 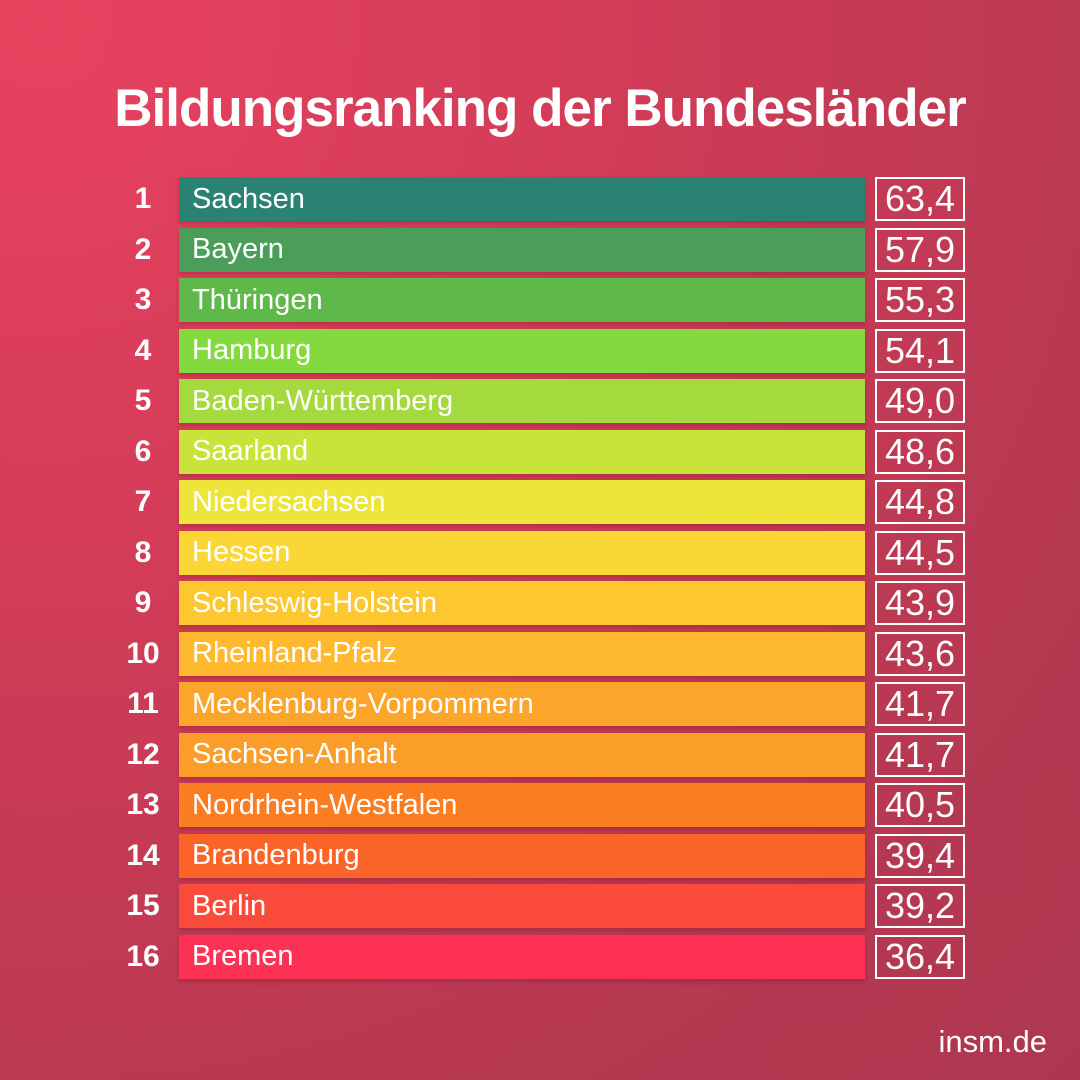 I want to click on ranking-row: 12 Sachsen-Anhalt 41,7, so click(x=540, y=754).